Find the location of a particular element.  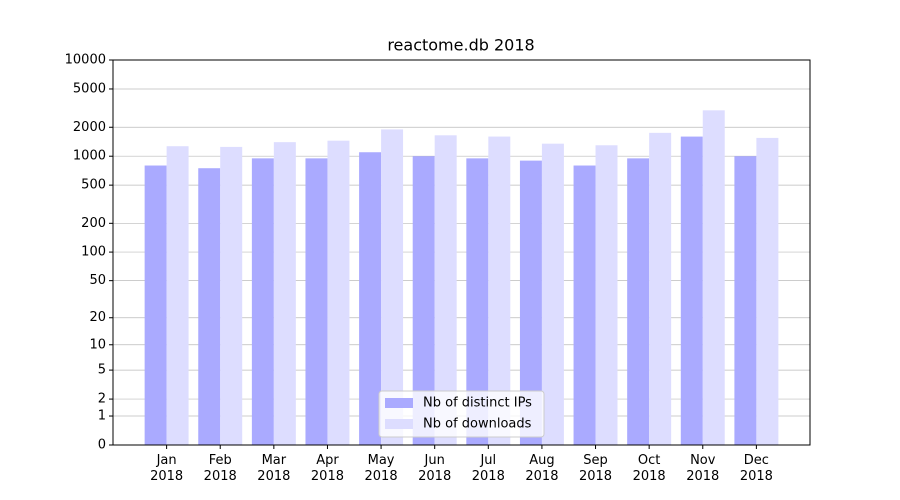

y-tick-label: 1000 is located at coordinates (89, 156).